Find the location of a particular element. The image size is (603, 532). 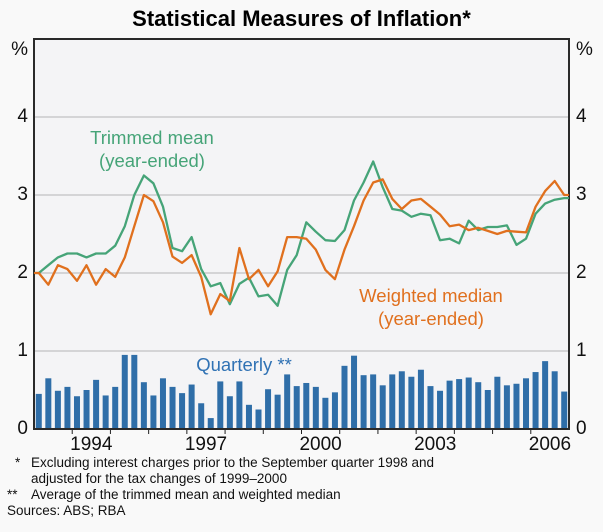

y-axis-label-right: 1 is located at coordinates (581, 350).